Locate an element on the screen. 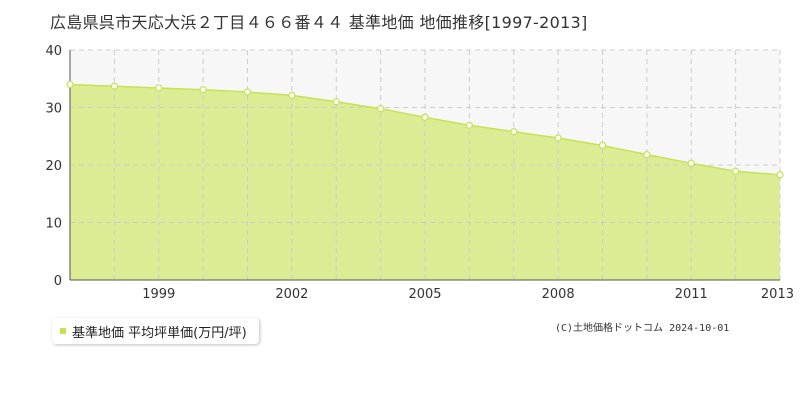 The height and width of the screenshot is (400, 800). y-tick-label: 0 is located at coordinates (58, 281).